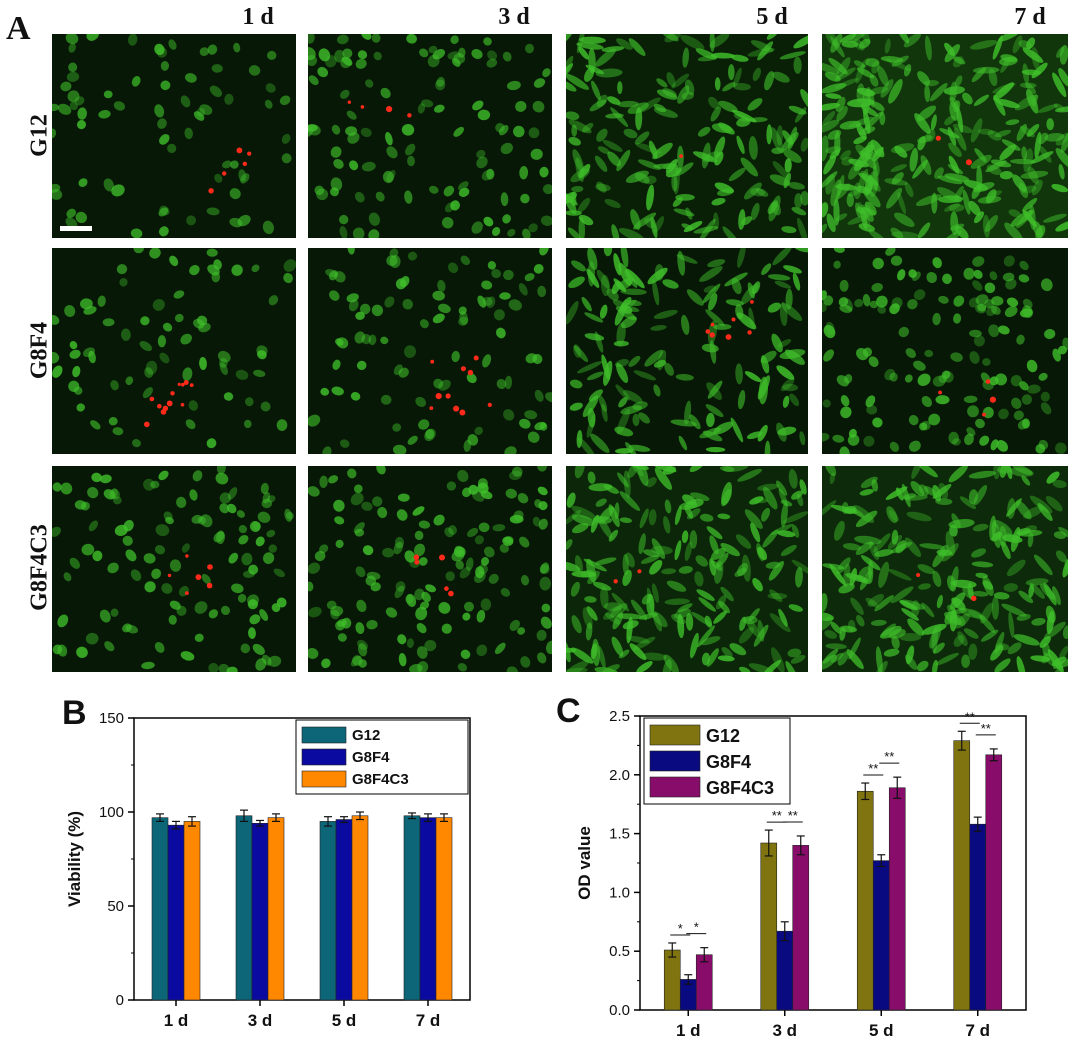 The height and width of the screenshot is (1045, 1080). I want to click on y-tick-label: 2.5, so click(619, 716).